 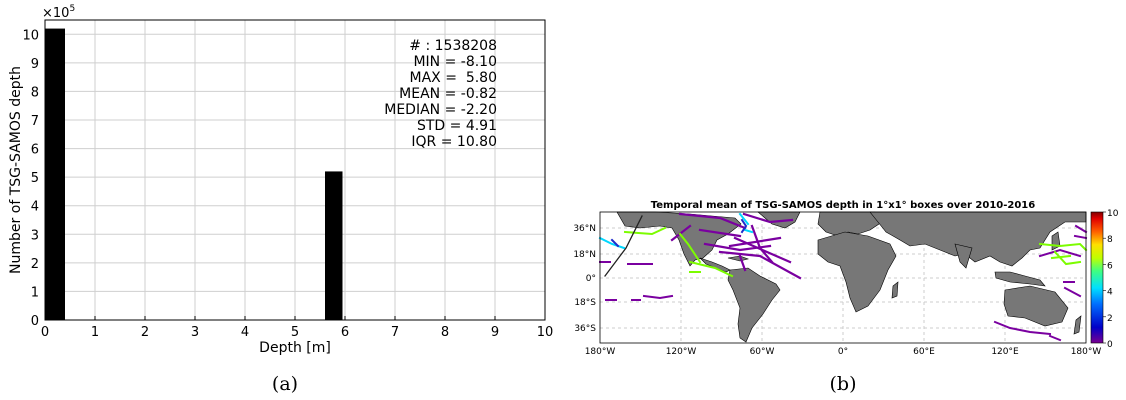 I want to click on y-tick-label: 6, so click(x=35, y=150).